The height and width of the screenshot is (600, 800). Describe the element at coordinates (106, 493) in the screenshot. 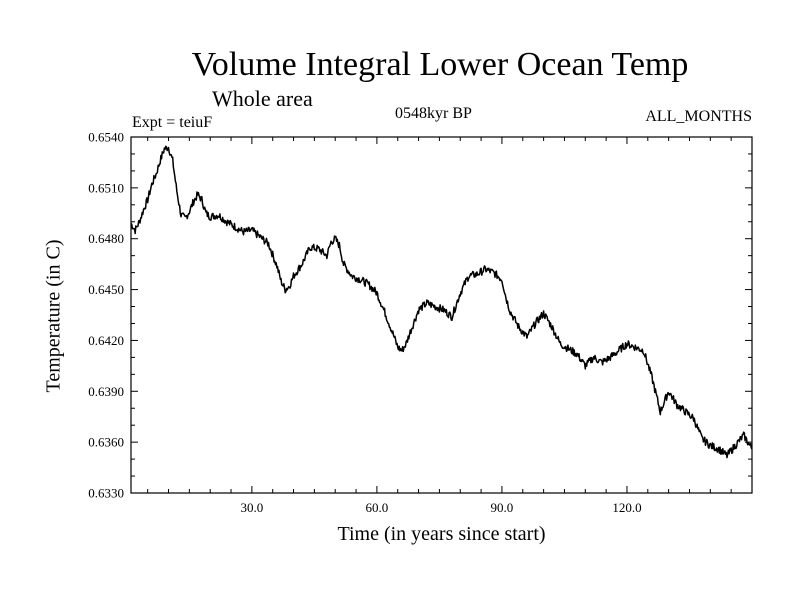

I see `y-tick-label: 0.6330` at that location.